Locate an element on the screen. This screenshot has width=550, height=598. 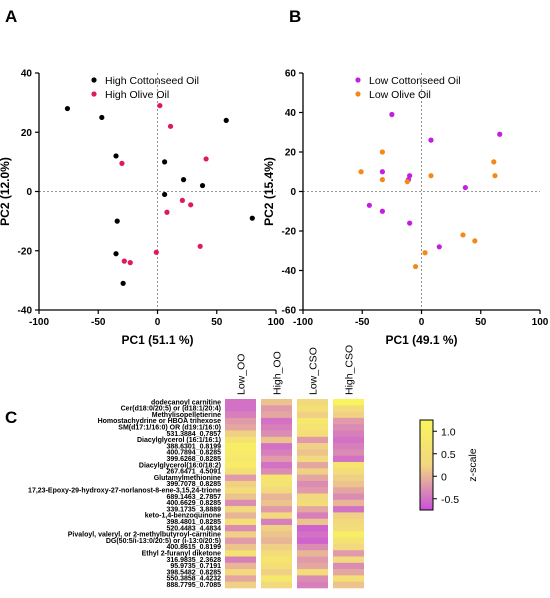
heatmap-row-label: Ethyl 2-furanyl diketone is located at coordinates (181, 554).